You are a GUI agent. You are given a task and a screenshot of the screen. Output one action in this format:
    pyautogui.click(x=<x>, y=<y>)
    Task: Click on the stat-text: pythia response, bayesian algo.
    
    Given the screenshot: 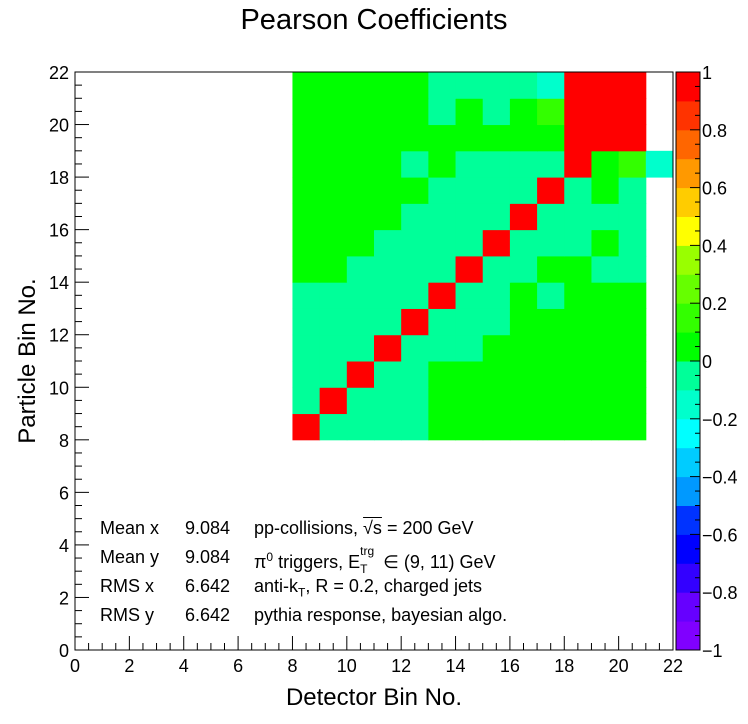 What is the action you would take?
    pyautogui.click(x=381, y=615)
    